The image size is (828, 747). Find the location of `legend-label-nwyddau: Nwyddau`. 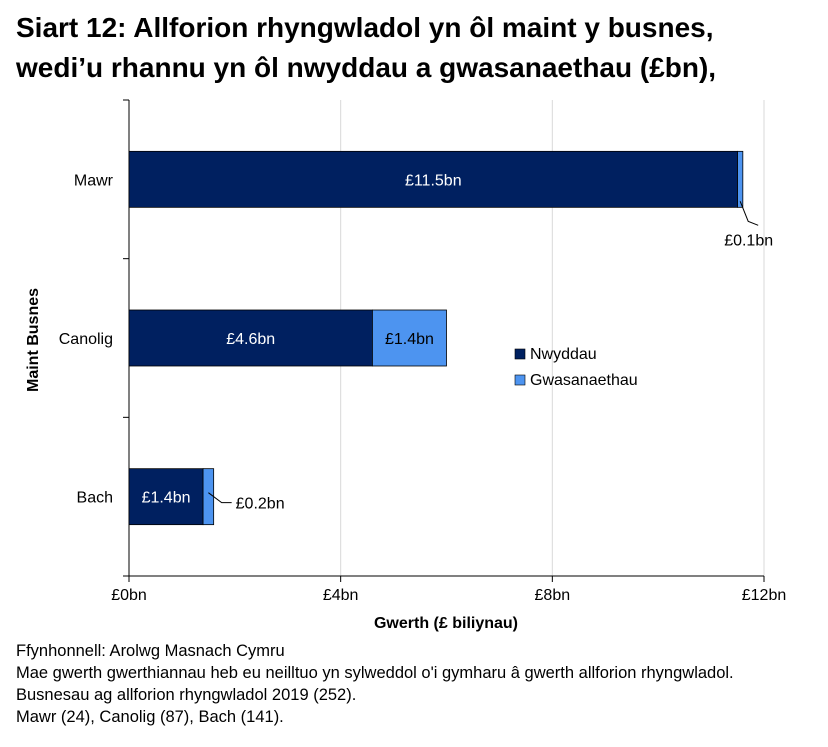

legend-label-nwyddau: Nwyddau is located at coordinates (563, 354).